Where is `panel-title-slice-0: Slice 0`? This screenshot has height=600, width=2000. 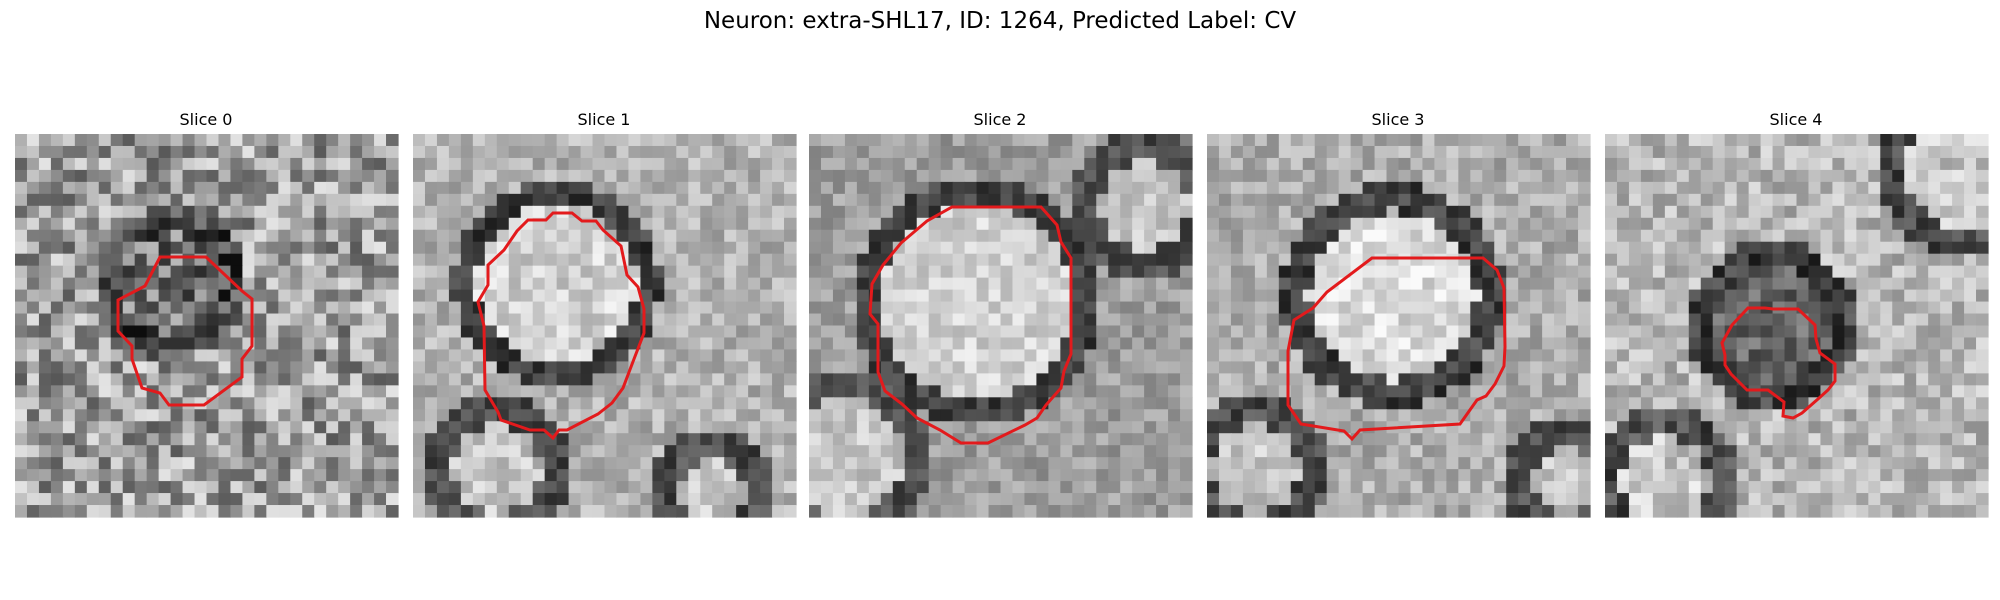
panel-title-slice-0: Slice 0 is located at coordinates (206, 119).